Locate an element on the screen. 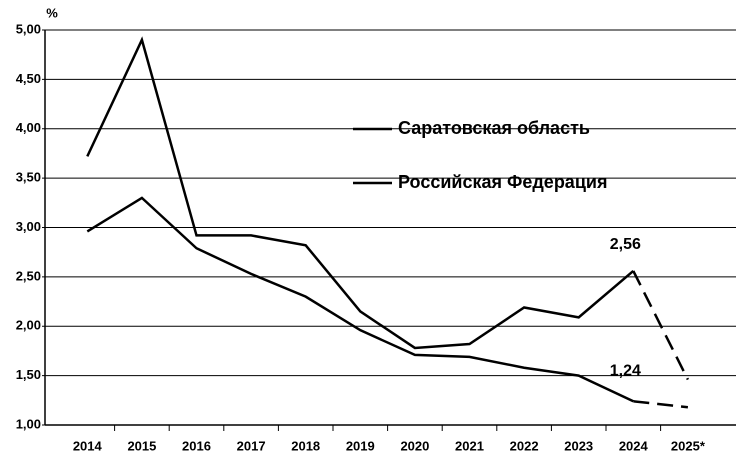 The height and width of the screenshot is (459, 736). y-tick-label: 3,50 is located at coordinates (28, 177).